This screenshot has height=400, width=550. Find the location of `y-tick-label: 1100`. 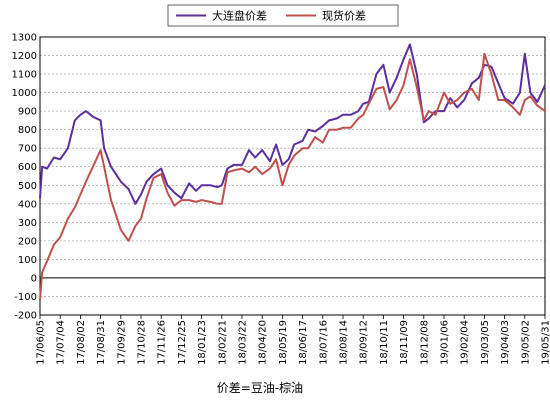

y-tick-label: 1100 is located at coordinates (24, 75).